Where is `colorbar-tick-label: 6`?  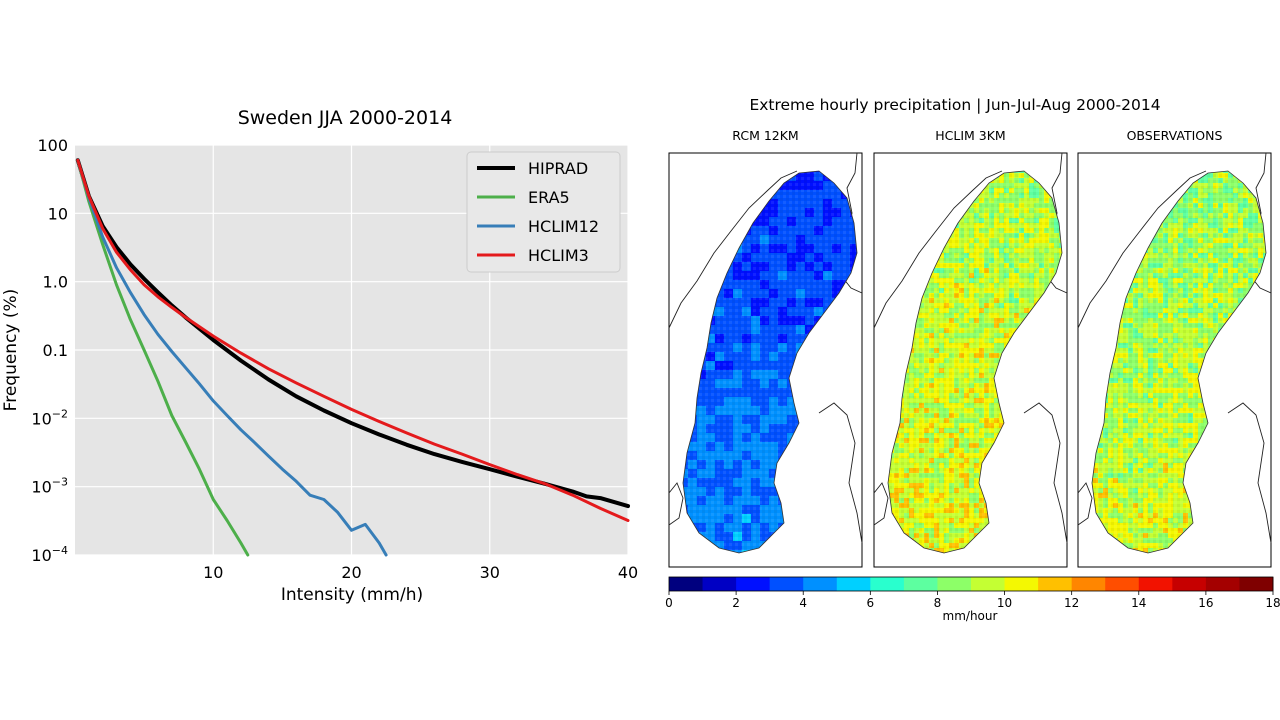
colorbar-tick-label: 6 is located at coordinates (871, 603).